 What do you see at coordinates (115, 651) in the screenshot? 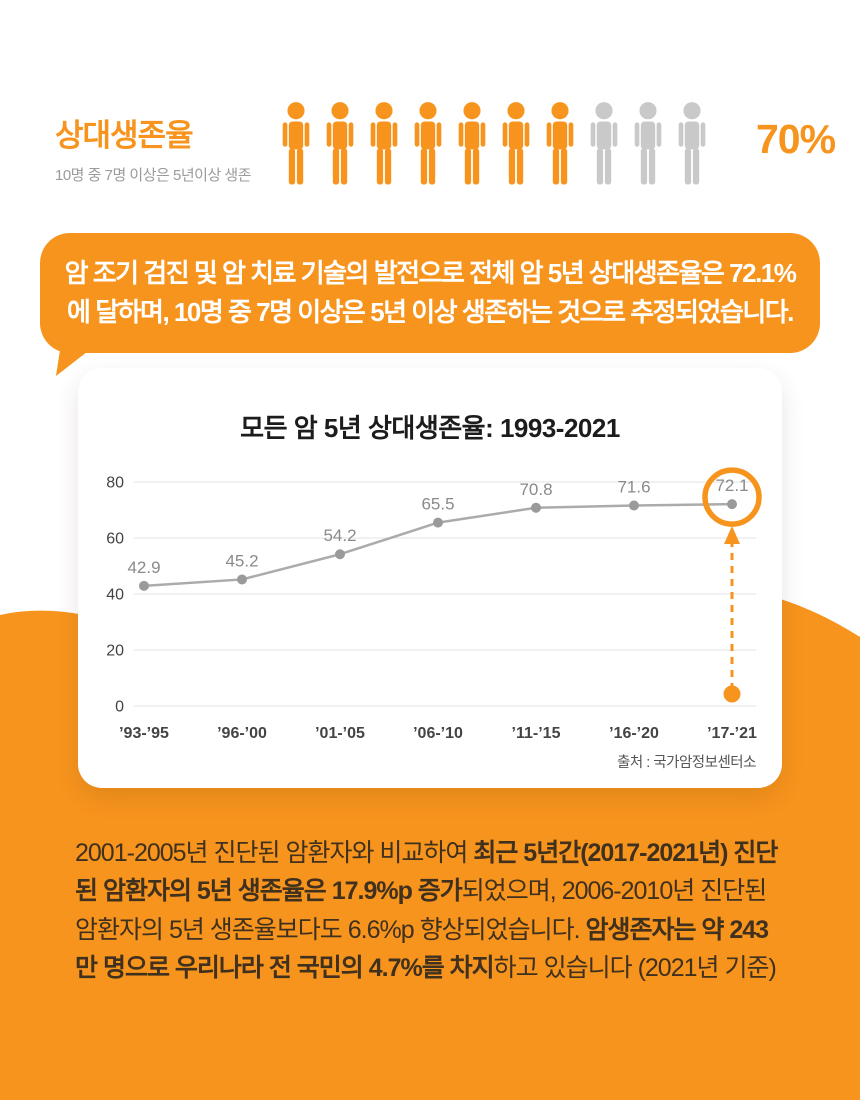
I see `svg-text: 20` at bounding box center [115, 651].